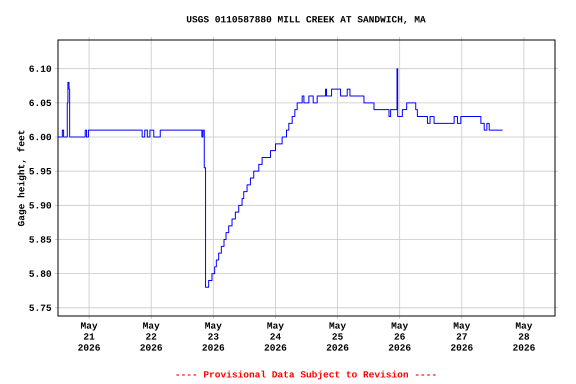 The image size is (576, 384). I want to click on x-tick-label: May 23 2026, so click(213, 336).